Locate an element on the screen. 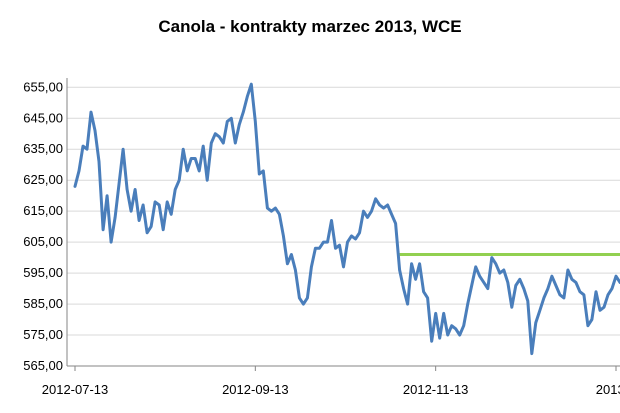 The height and width of the screenshot is (413, 620). y-tick-label: 615,00 is located at coordinates (43, 210).